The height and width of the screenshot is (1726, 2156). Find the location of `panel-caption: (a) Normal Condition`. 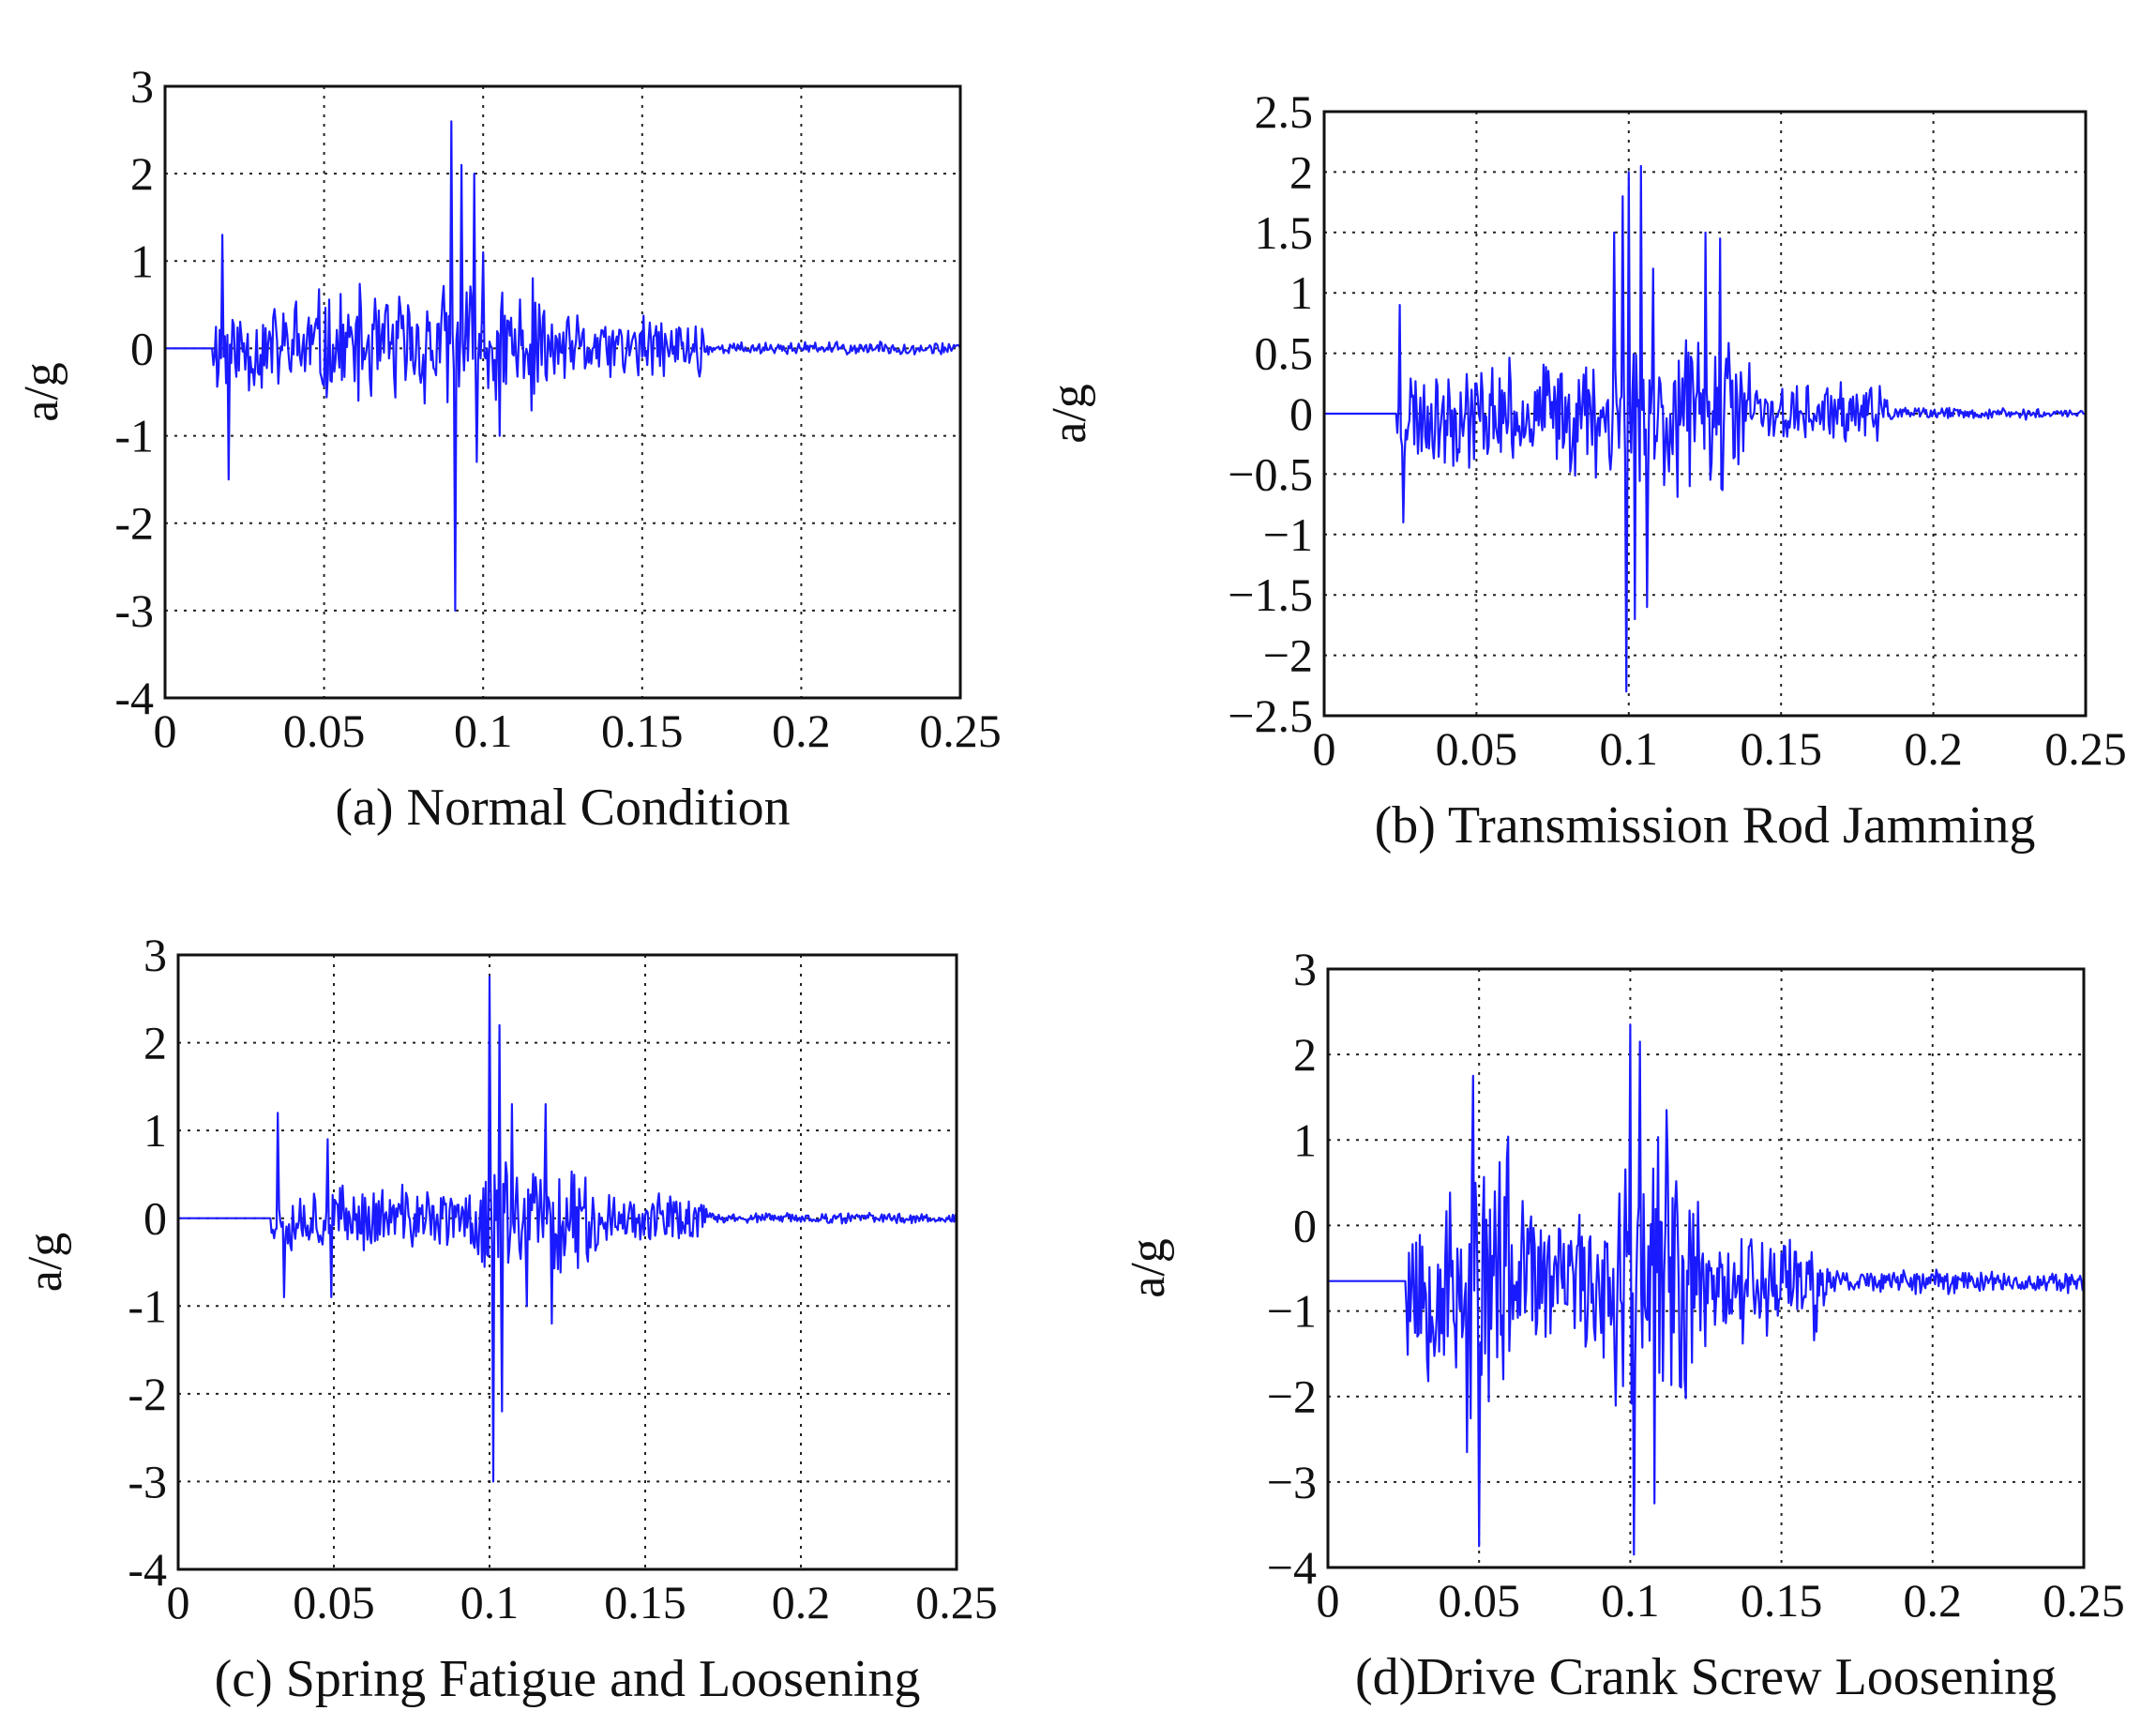

panel-caption: (a) Normal Condition is located at coordinates (562, 808).